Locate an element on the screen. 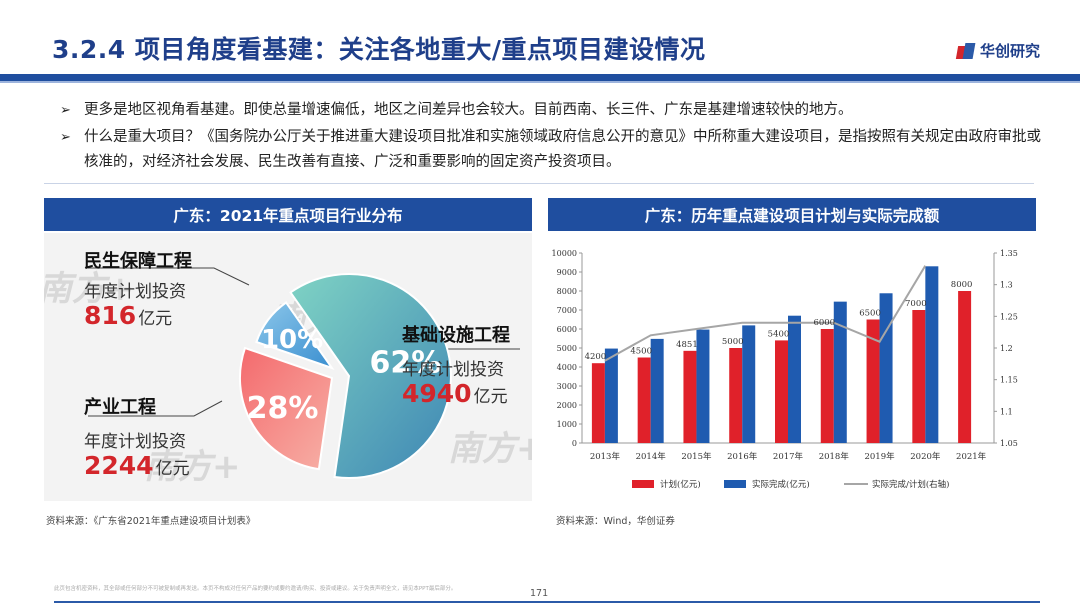 The image size is (1080, 608). y2-tick-label: 1.2 is located at coordinates (1006, 348).